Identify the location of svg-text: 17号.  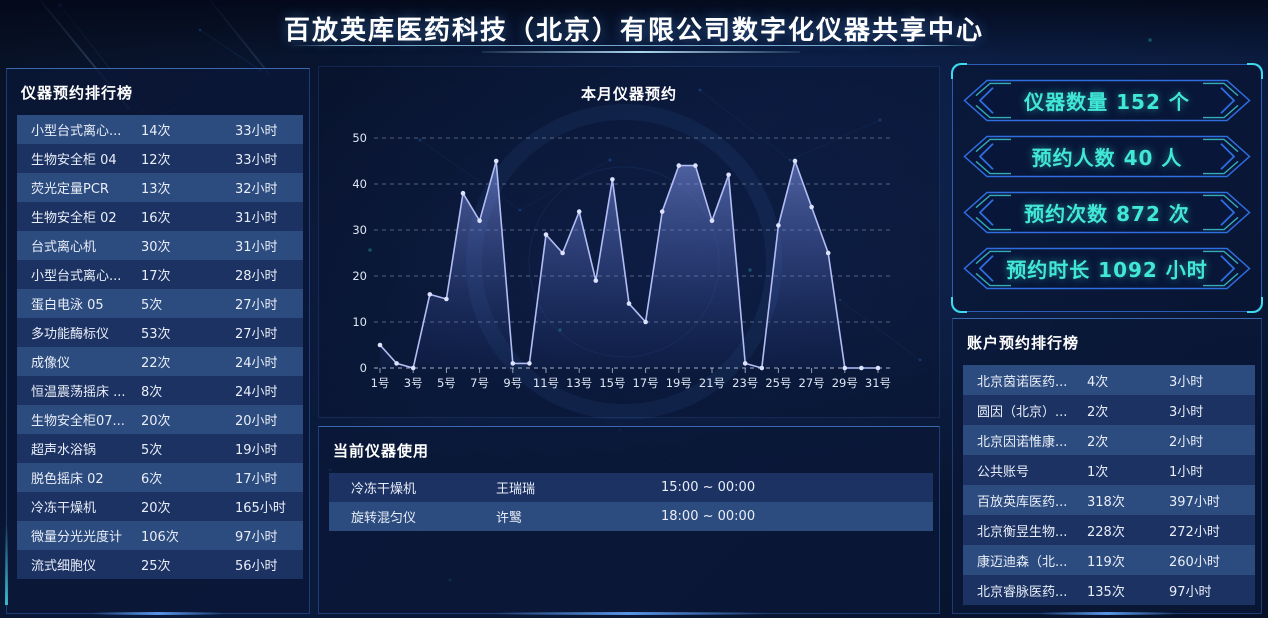
(646, 383).